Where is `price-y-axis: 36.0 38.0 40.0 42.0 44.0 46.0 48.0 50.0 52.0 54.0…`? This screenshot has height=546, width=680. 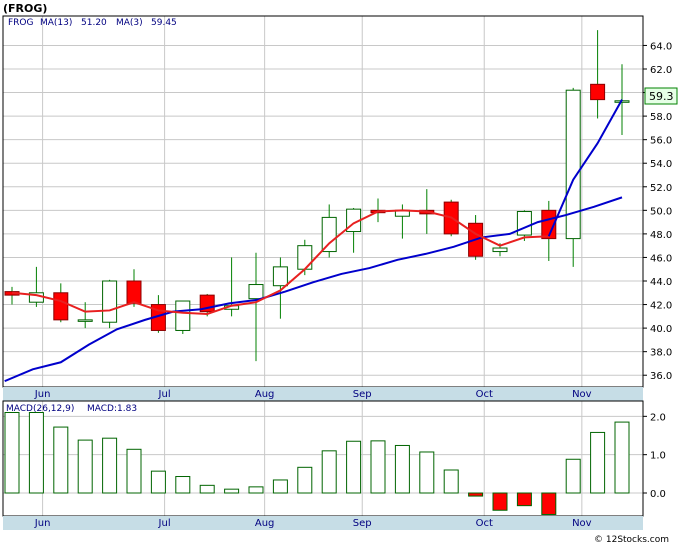 price-y-axis: 36.0 38.0 40.0 42.0 44.0 46.0 48.0 50.0 52.0 54.0… is located at coordinates (657, 211).